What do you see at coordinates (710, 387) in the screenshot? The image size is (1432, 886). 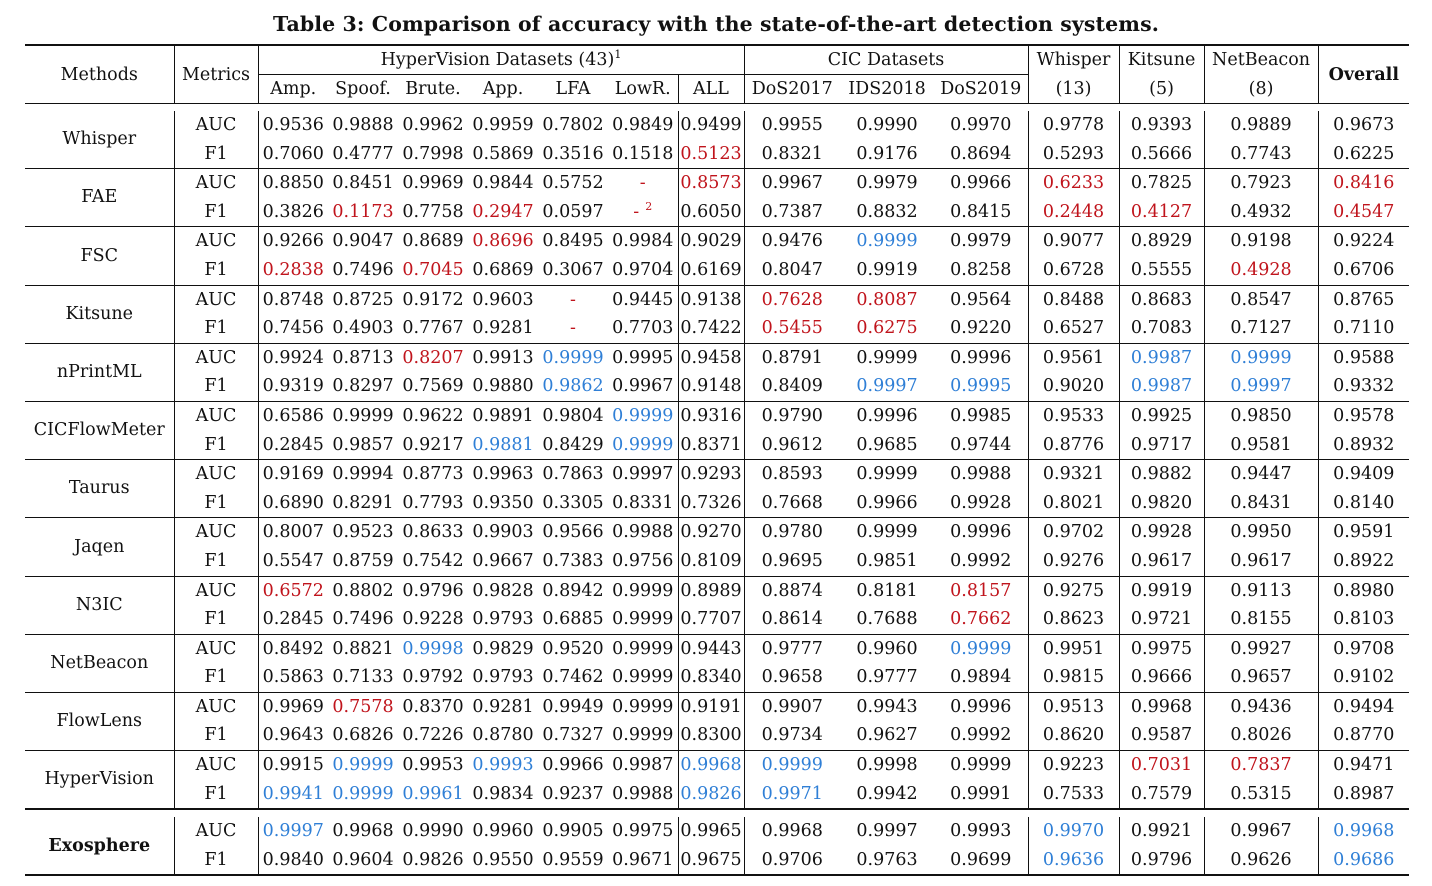 I see `cell-f1: 0.9148` at bounding box center [710, 387].